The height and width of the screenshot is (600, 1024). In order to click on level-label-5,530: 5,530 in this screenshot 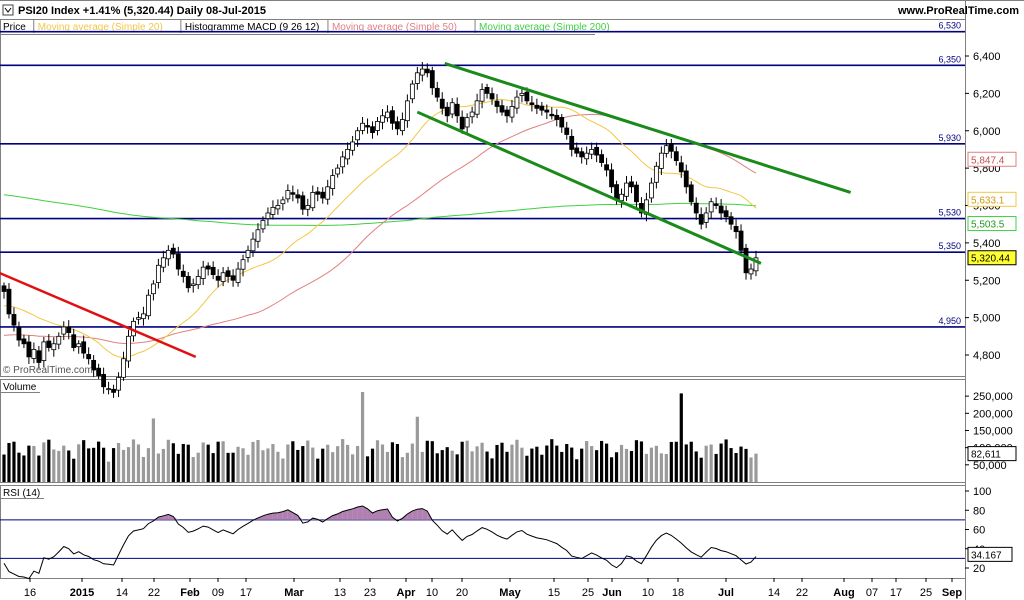, I will do `click(949, 213)`.